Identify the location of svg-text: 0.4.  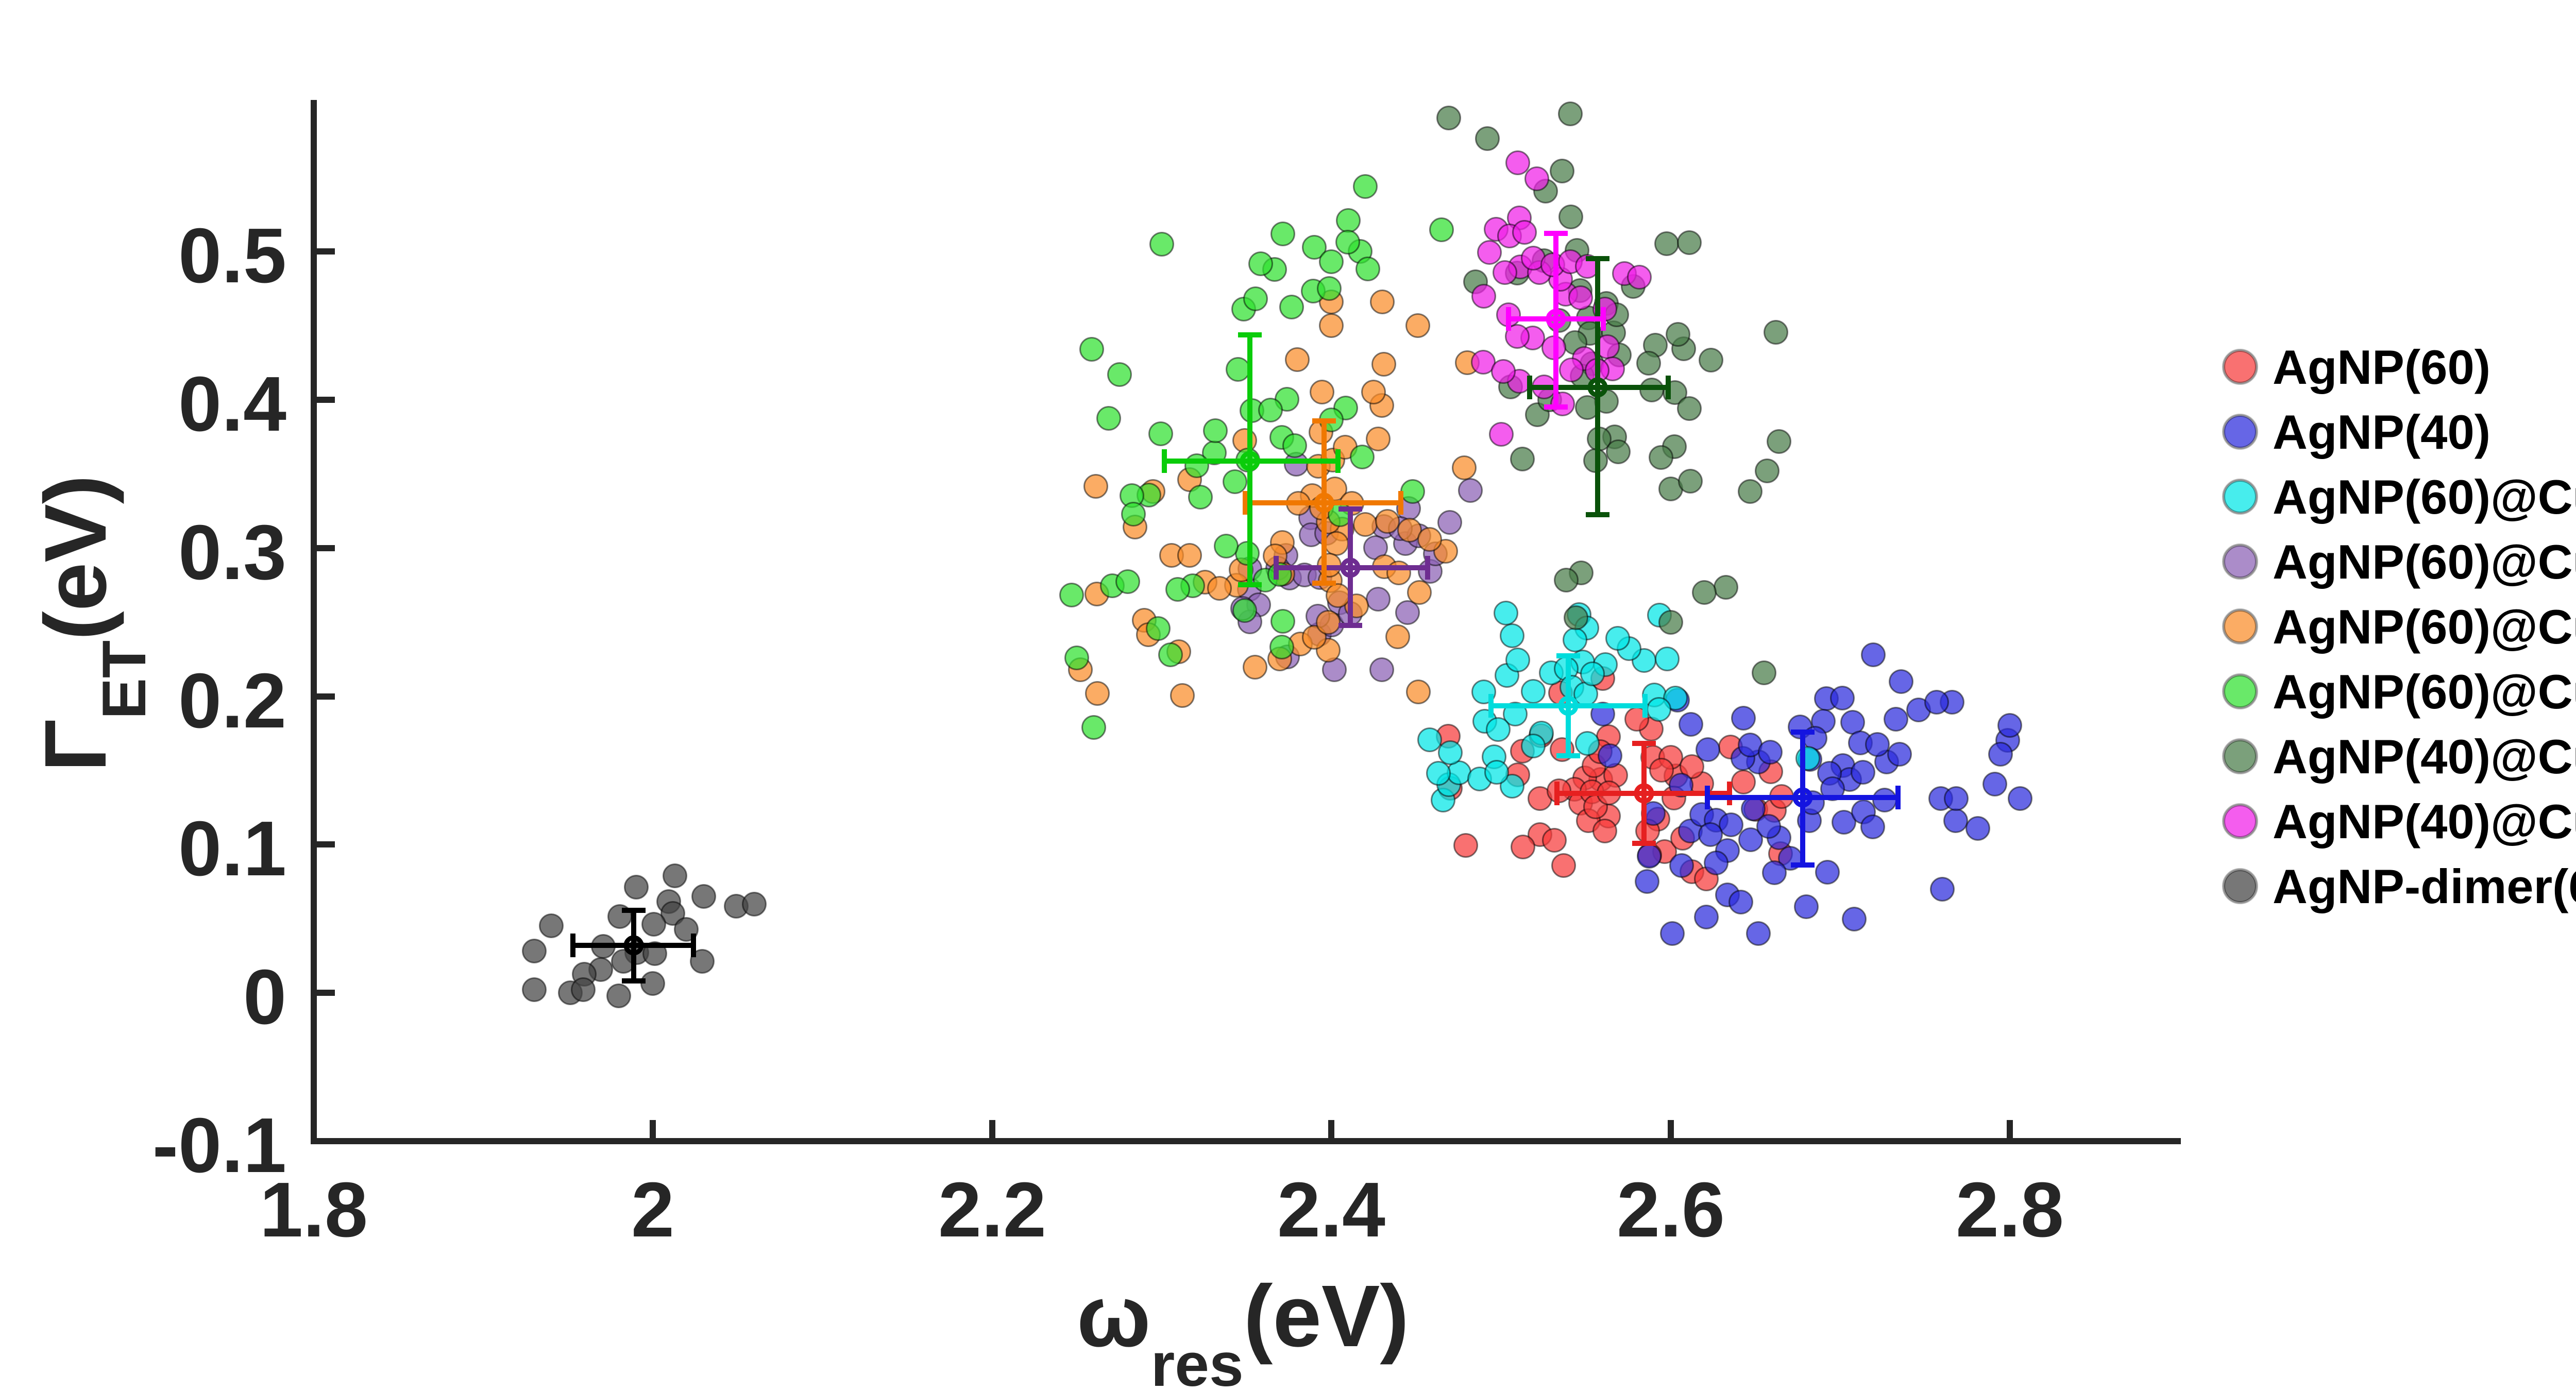
(232, 403).